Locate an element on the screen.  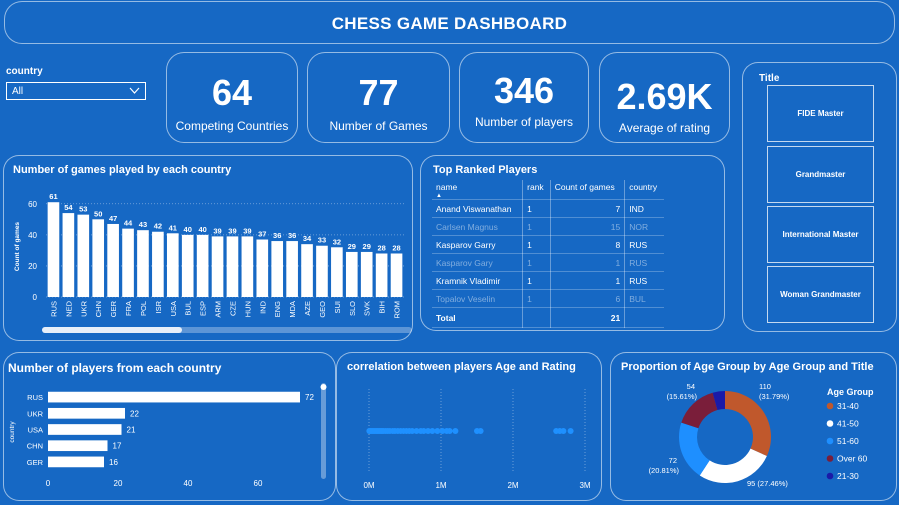
data-label: 37 is located at coordinates (262, 234).